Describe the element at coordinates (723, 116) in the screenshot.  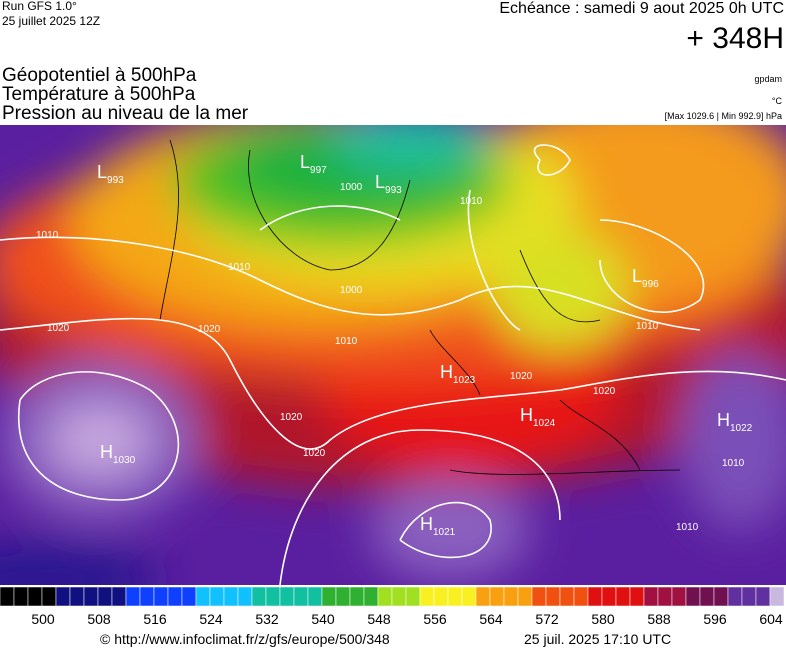
I see `unit: [Max 1029.6 | Min 992.9] hPa` at that location.